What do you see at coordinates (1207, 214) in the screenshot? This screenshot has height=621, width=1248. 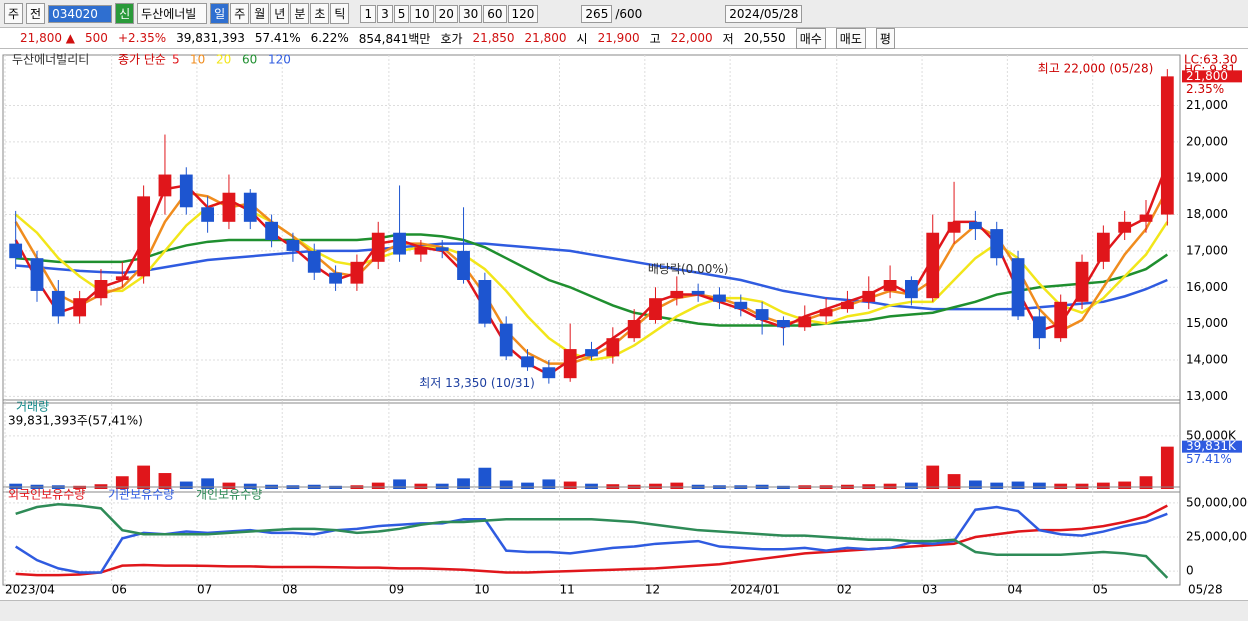 I see `y-tick-label: 18,000` at bounding box center [1207, 214].